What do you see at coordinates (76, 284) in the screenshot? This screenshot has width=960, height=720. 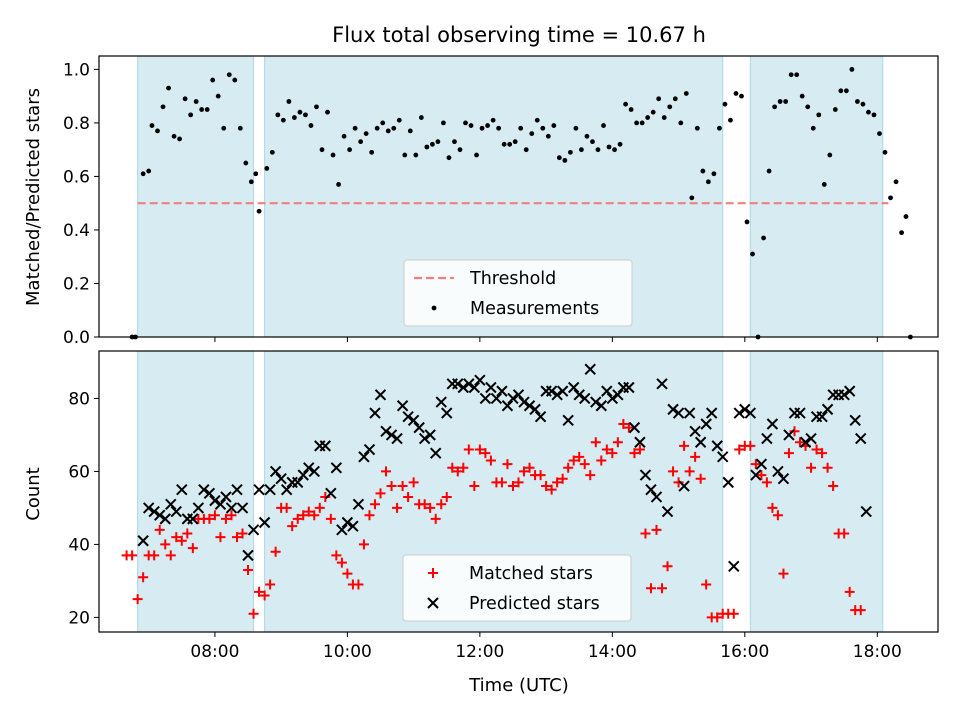 I see `y-tick-label: 0.2` at bounding box center [76, 284].